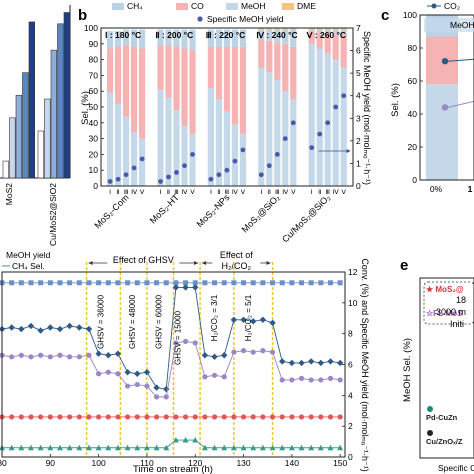 The width and height of the screenshot is (474, 474). I want to click on e-marker, so click(430, 409).